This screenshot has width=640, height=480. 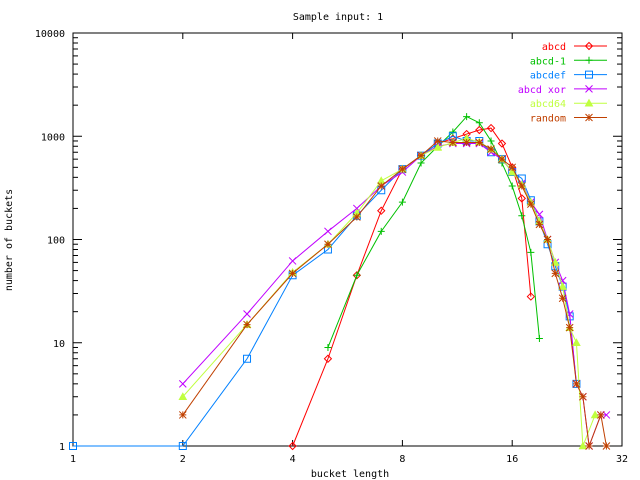 What do you see at coordinates (62, 447) in the screenshot?
I see `y-tick-label: 1` at bounding box center [62, 447].